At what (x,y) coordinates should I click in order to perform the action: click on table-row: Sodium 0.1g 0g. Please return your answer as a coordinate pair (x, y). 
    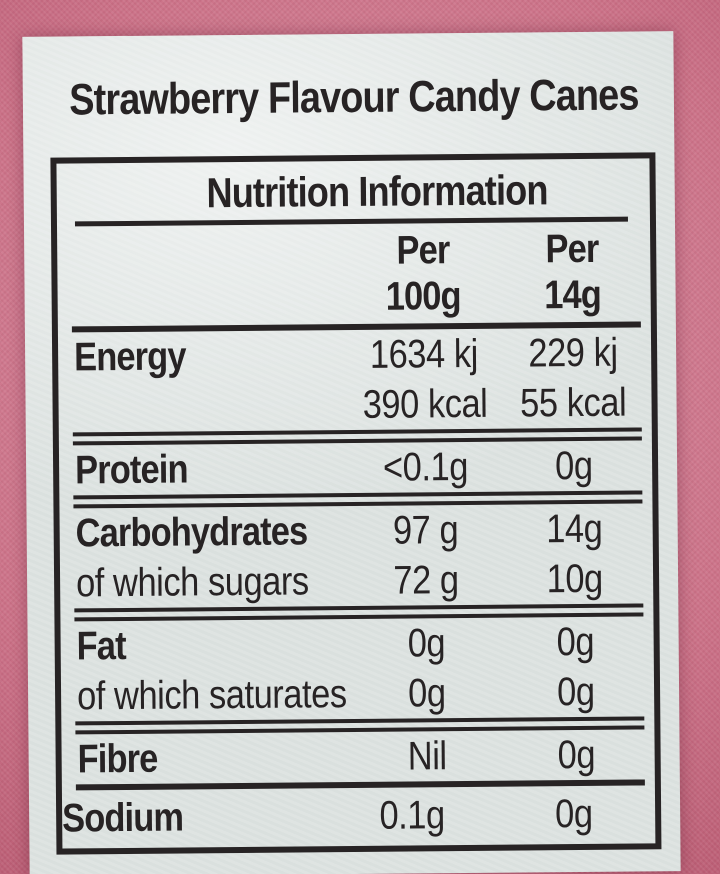
    Looking at the image, I should click on (358, 816).